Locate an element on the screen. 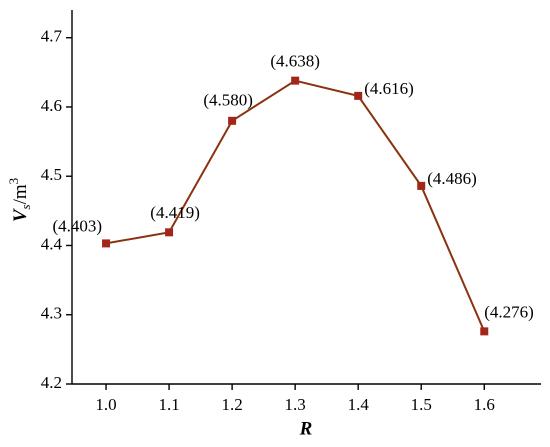 The height and width of the screenshot is (447, 550). x-tick-label: 1.2 is located at coordinates (231, 404).